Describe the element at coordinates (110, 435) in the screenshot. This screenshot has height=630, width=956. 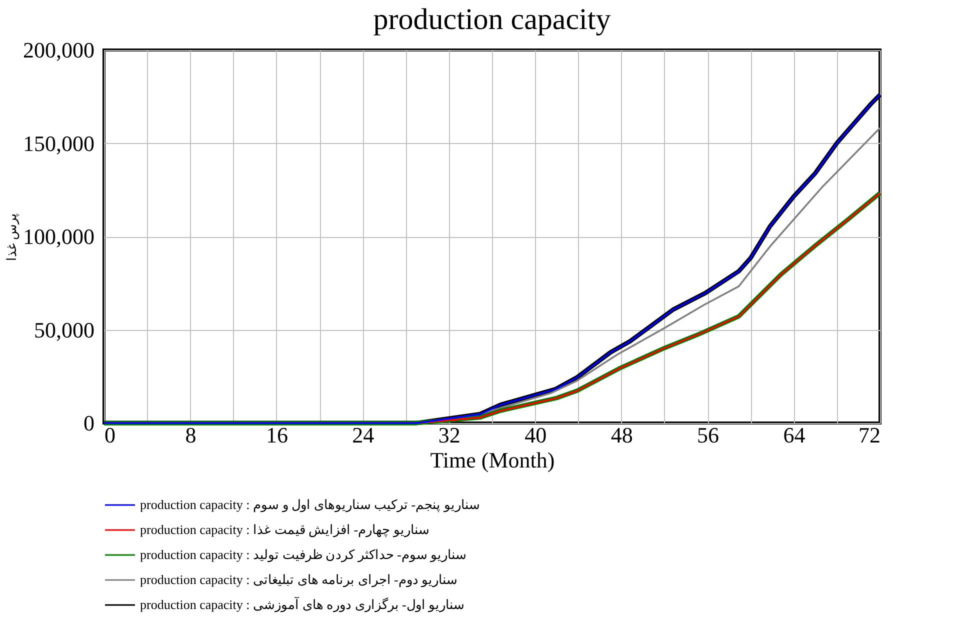
I see `x-tick-label: 0` at that location.